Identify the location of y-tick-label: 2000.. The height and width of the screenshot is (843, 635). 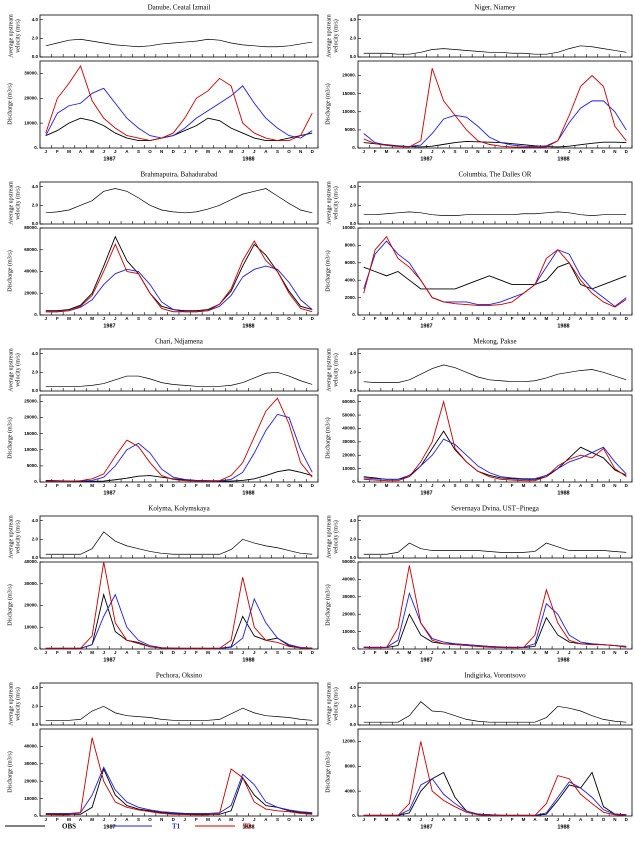
(350, 297).